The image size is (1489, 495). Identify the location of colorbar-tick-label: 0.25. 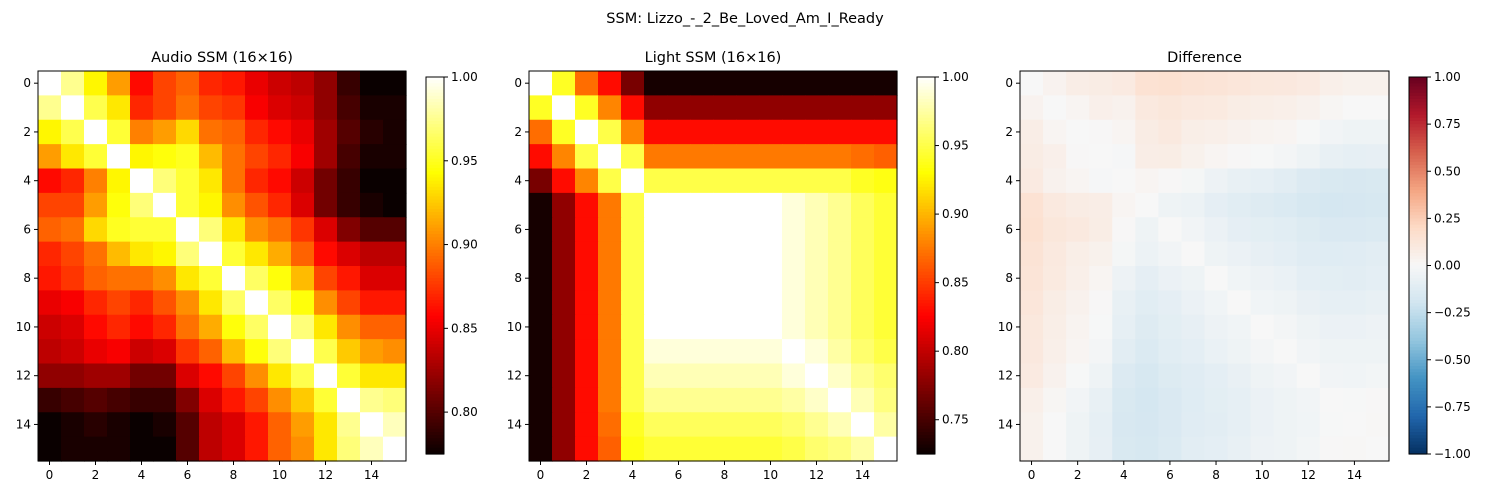
(1447, 218).